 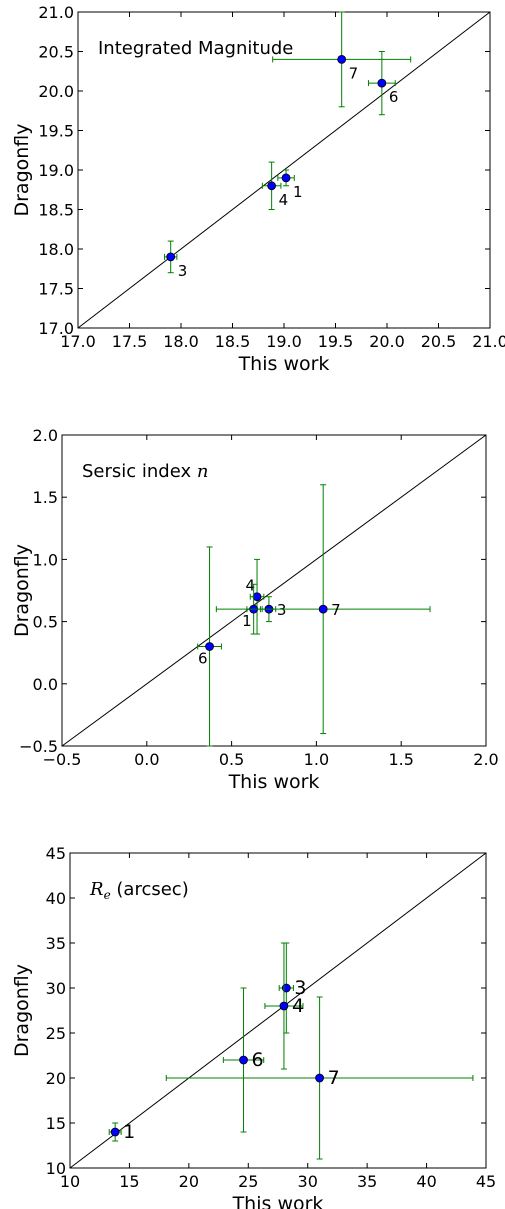 I want to click on x-tick-label: 1.5, so click(x=400, y=759).